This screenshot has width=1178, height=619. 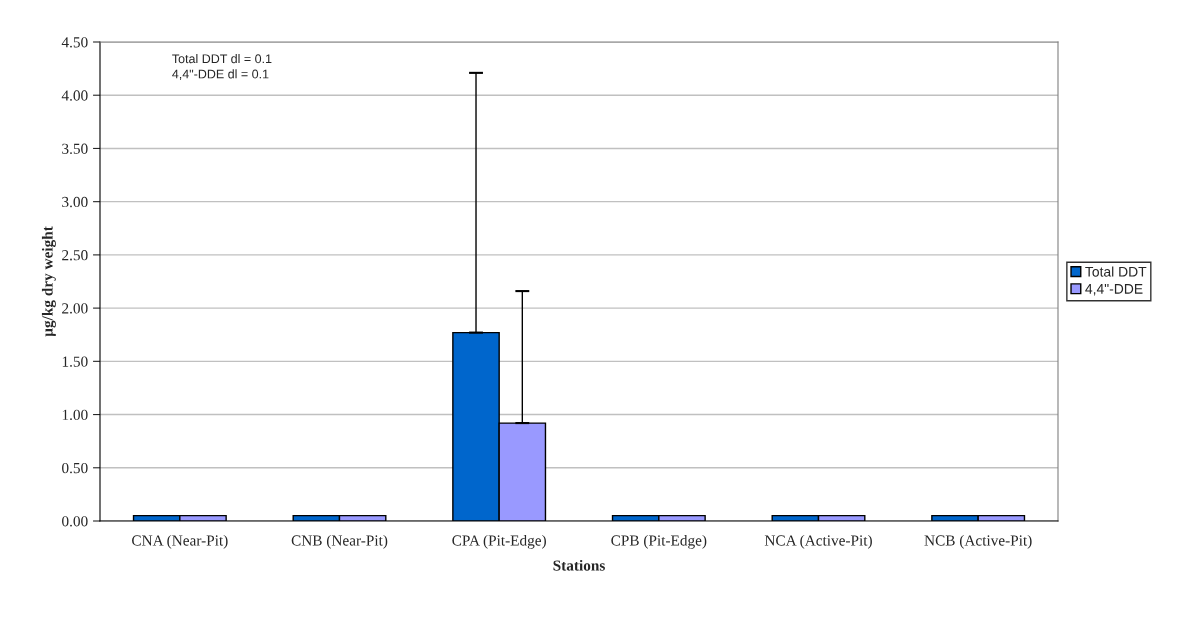 What do you see at coordinates (75, 468) in the screenshot?
I see `y-tick-label: 0.50` at bounding box center [75, 468].